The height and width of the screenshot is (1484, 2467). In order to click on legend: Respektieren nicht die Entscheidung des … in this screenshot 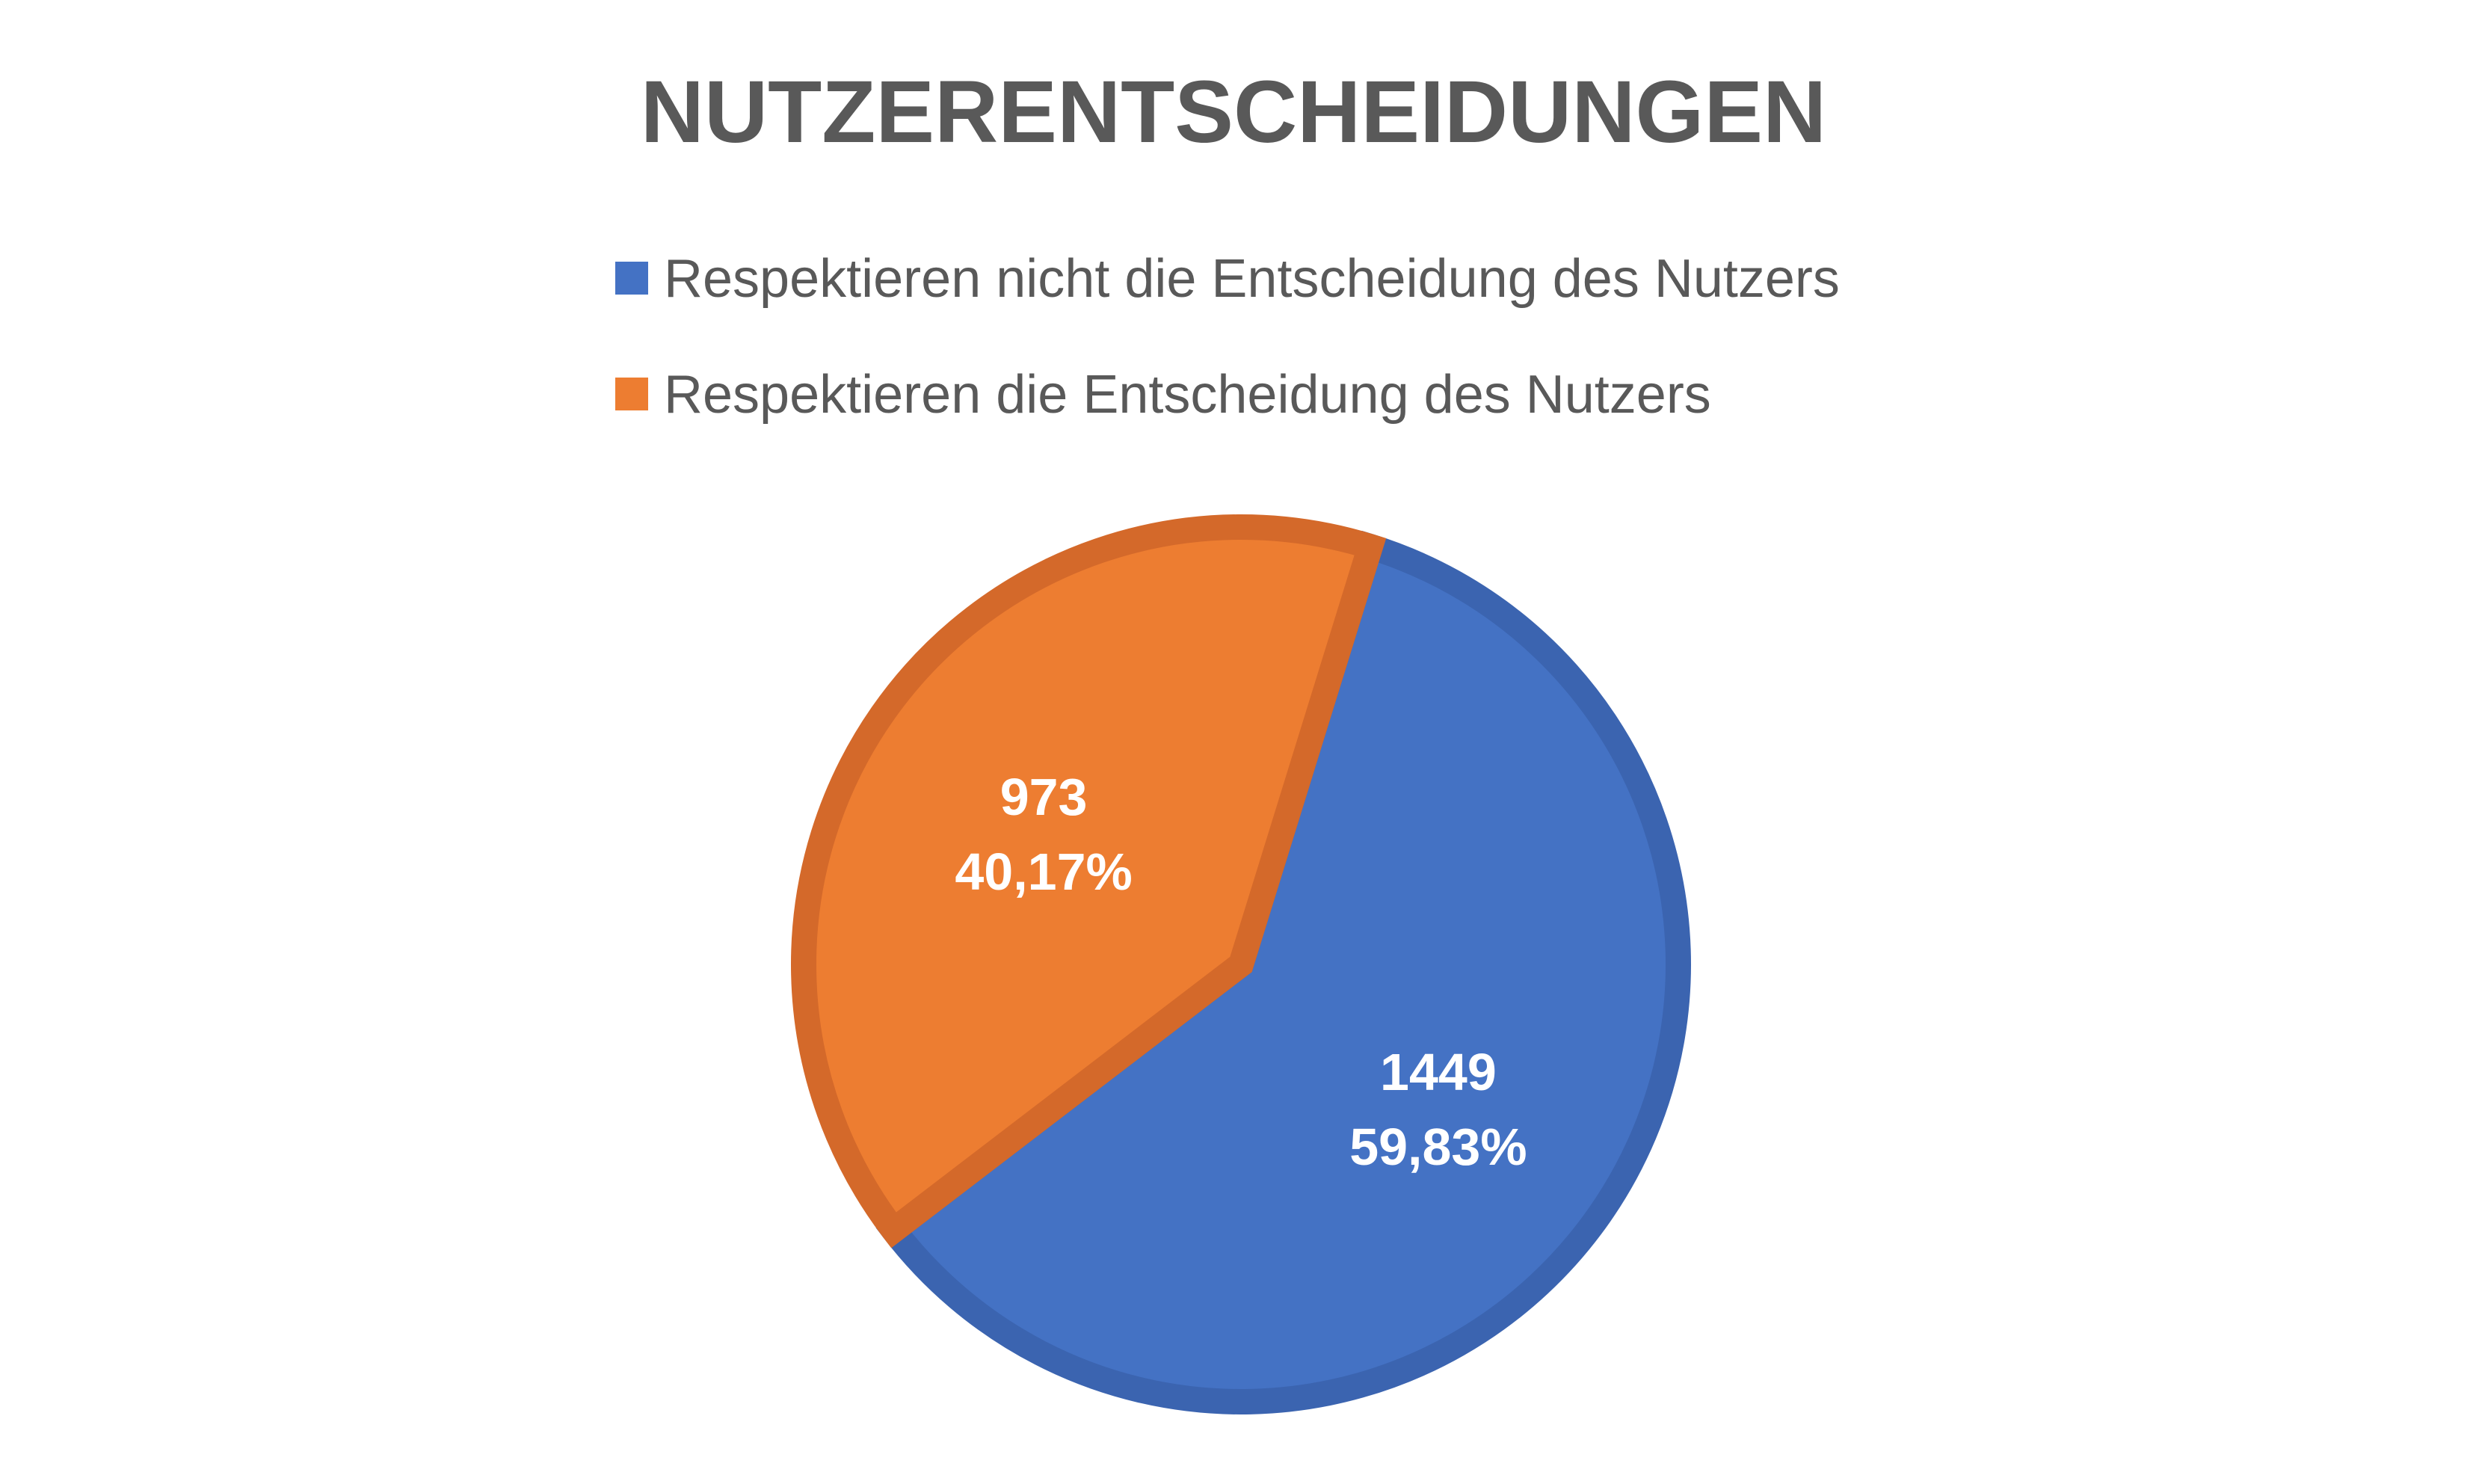, I will do `click(1227, 337)`.